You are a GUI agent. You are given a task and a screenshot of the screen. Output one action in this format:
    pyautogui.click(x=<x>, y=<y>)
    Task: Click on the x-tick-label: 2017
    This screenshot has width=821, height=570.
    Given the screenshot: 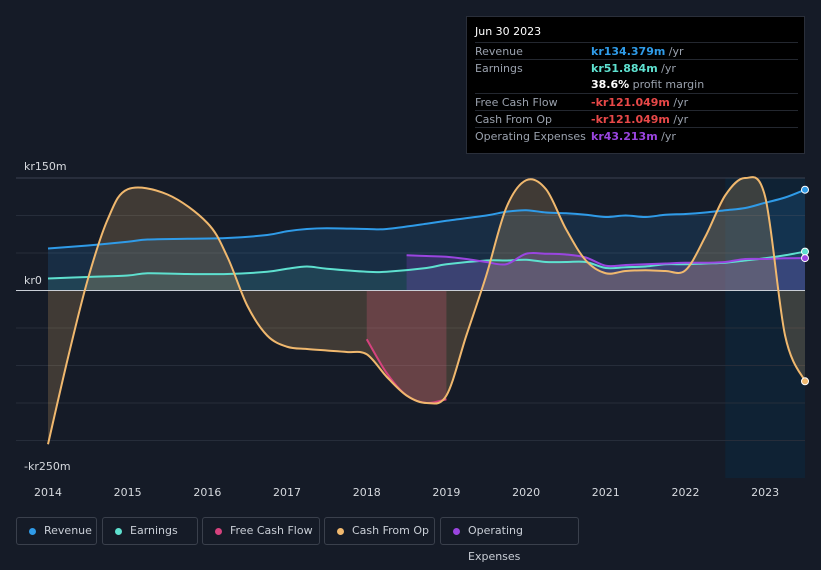 What is the action you would take?
    pyautogui.click(x=287, y=492)
    